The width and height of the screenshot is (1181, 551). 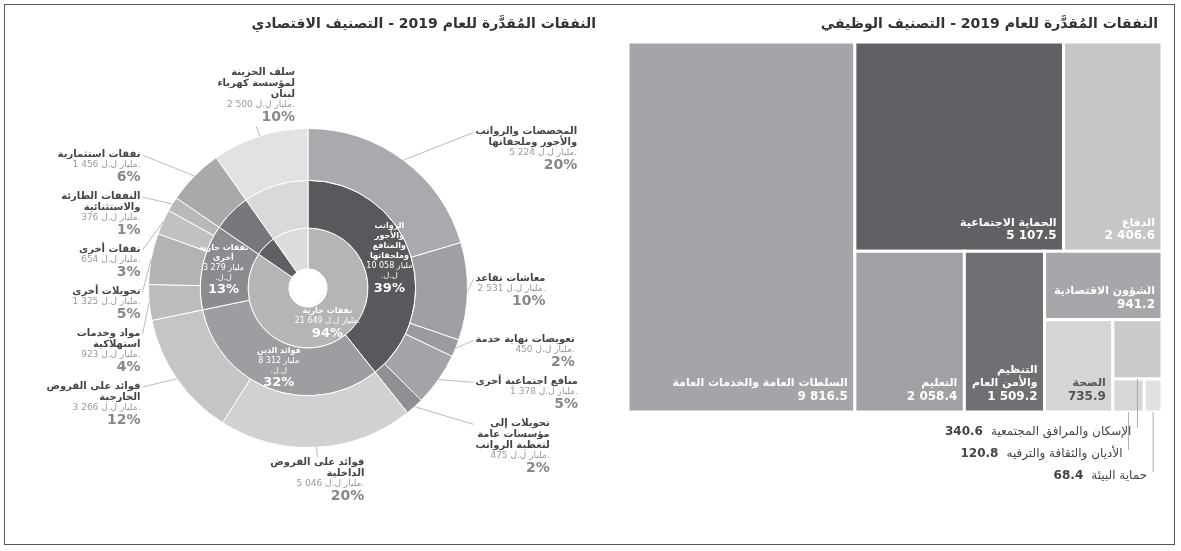 What do you see at coordinates (822, 396) in the screenshot?
I see `data-label: 9 816.5` at bounding box center [822, 396].